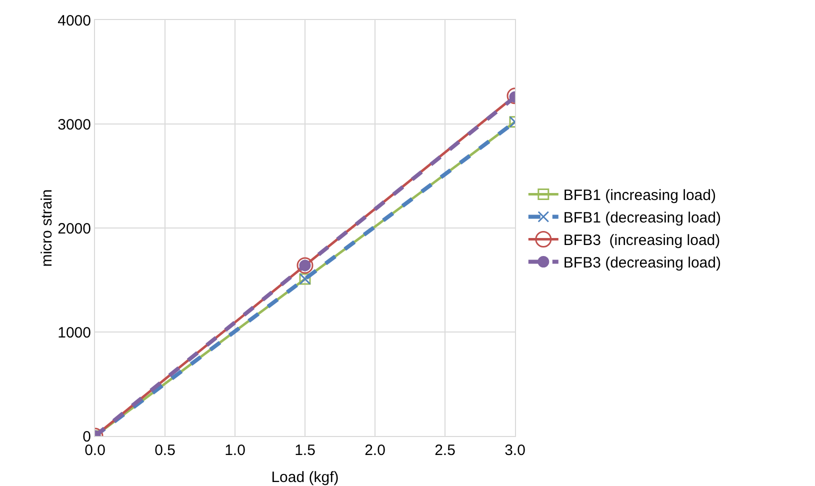 Image resolution: width=815 pixels, height=486 pixels. Describe the element at coordinates (305, 477) in the screenshot. I see `x-axis-title: Load (kgf)` at that location.